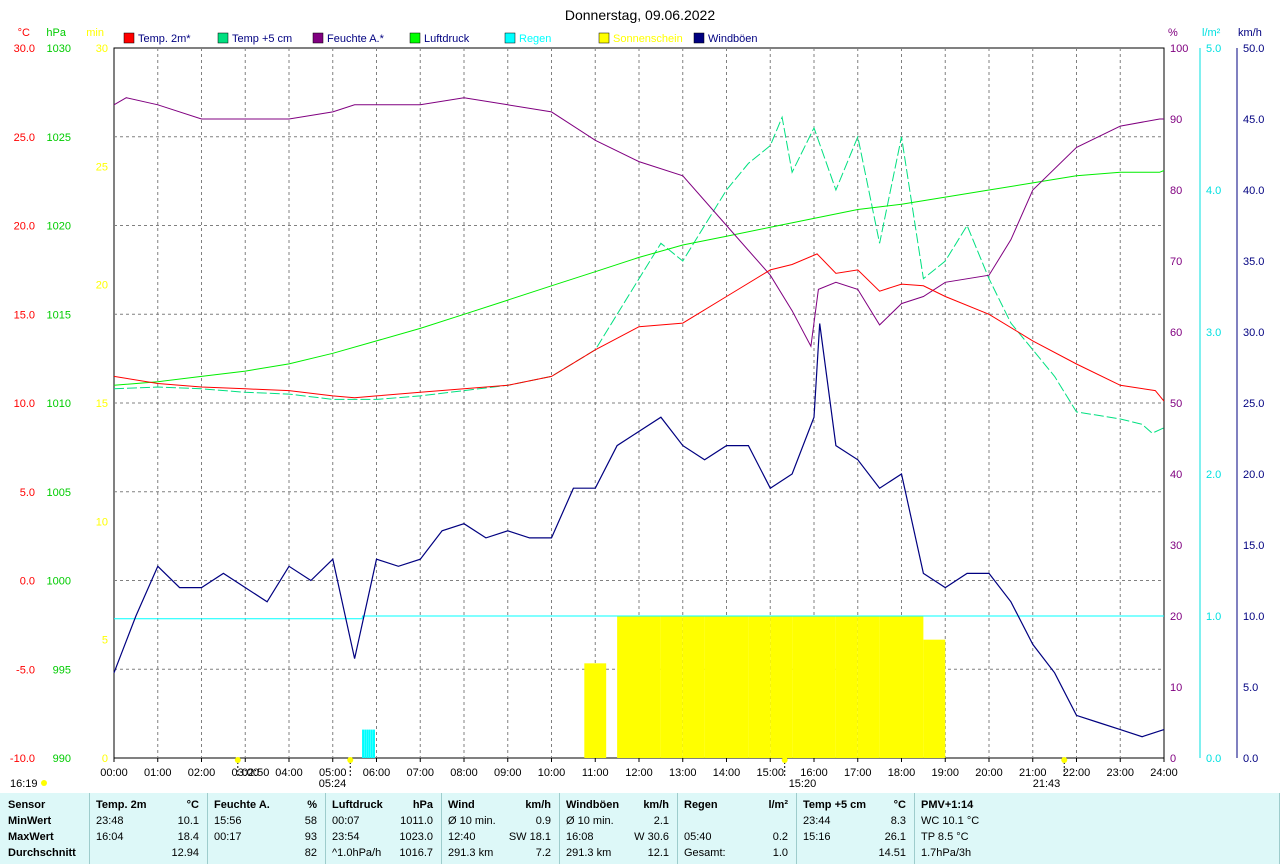 This screenshot has width=1280, height=864. I want to click on stats-row-label: MaxWert, so click(31, 837).